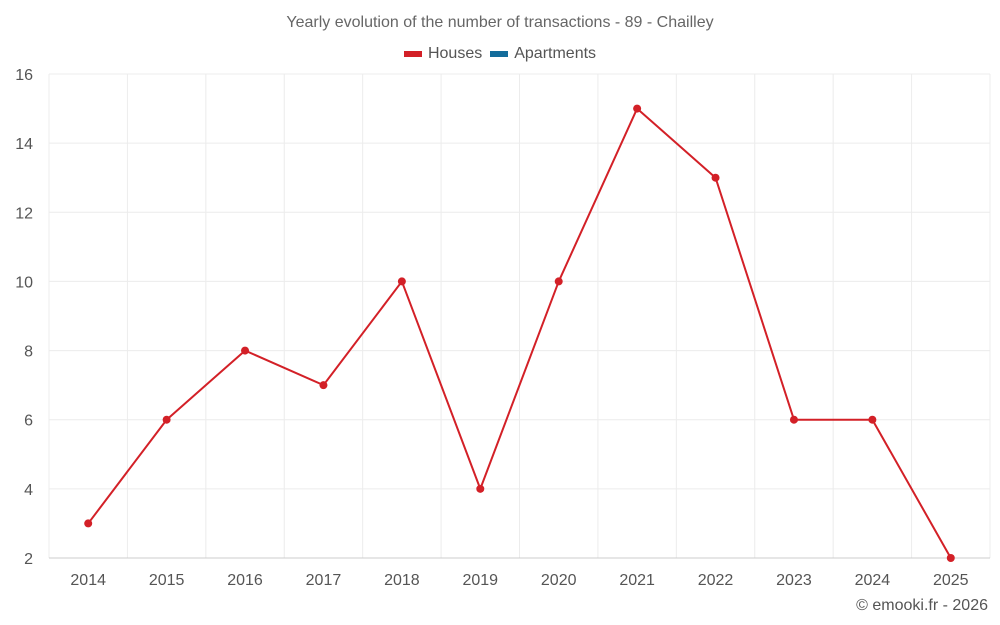 The image size is (1000, 625). Describe the element at coordinates (324, 580) in the screenshot. I see `x-tick-label: 2017` at that location.